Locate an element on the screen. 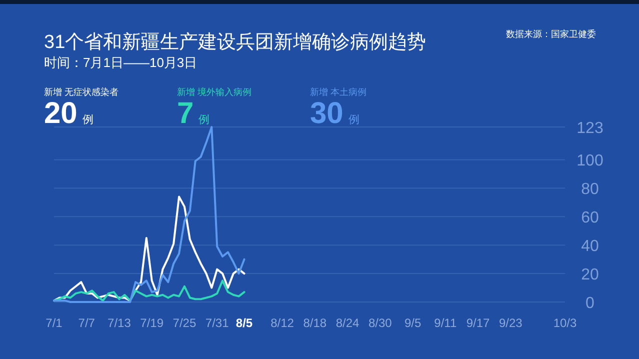  x-tick-label: 7/19 is located at coordinates (152, 323).